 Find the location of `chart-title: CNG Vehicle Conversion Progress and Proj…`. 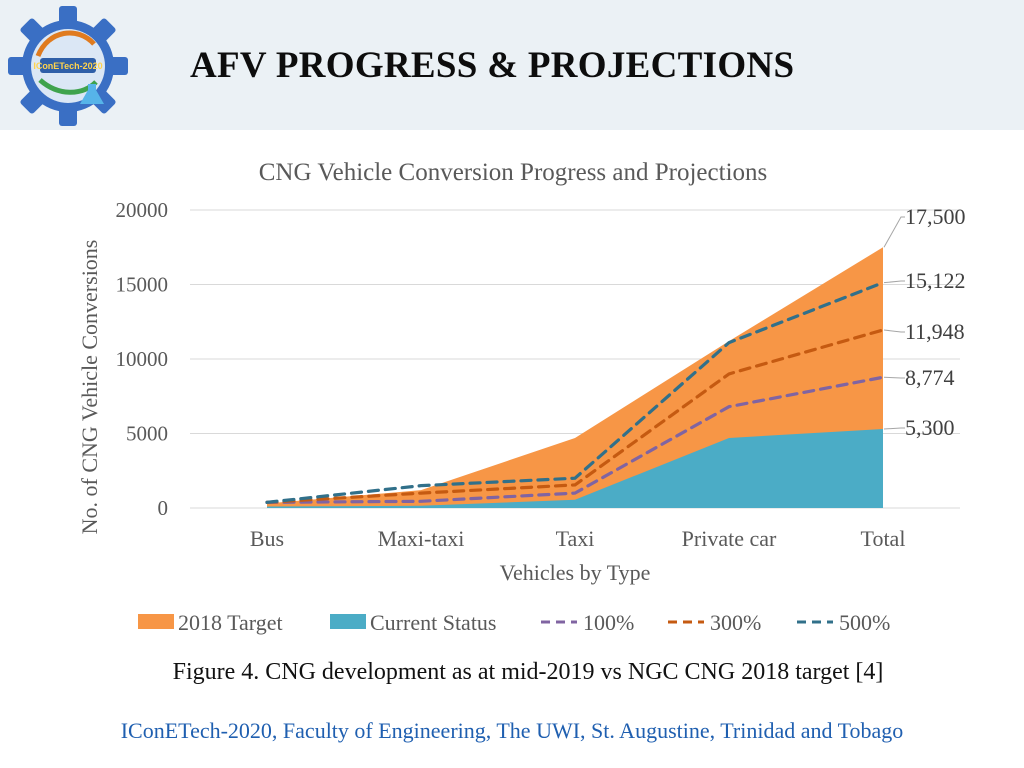

chart-title: CNG Vehicle Conversion Progress and Proj… is located at coordinates (513, 172).